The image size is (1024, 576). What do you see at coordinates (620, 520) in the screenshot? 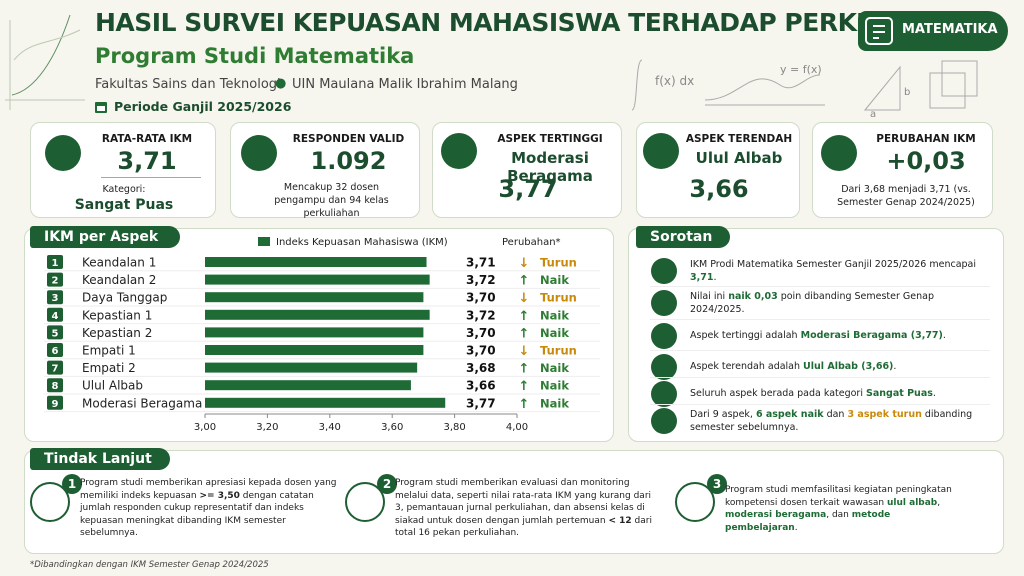
I see `text-segment: < 12` at bounding box center [620, 520].